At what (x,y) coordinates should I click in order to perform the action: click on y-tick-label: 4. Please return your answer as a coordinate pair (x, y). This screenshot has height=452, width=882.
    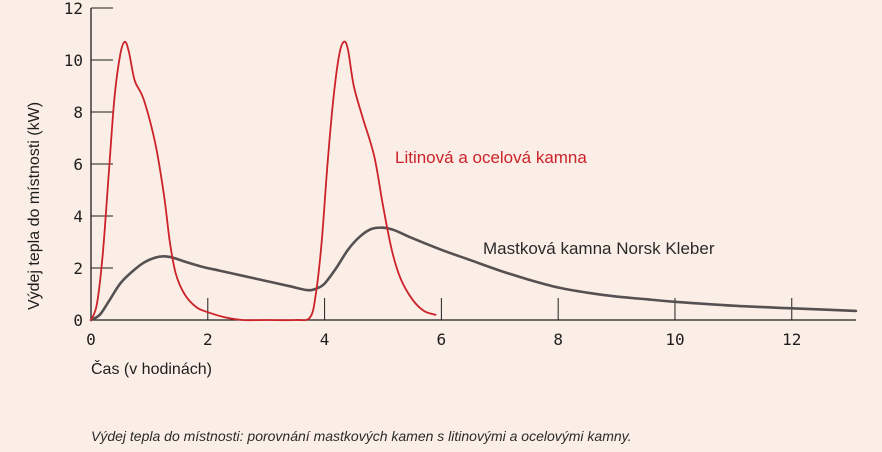
    Looking at the image, I should click on (78, 216).